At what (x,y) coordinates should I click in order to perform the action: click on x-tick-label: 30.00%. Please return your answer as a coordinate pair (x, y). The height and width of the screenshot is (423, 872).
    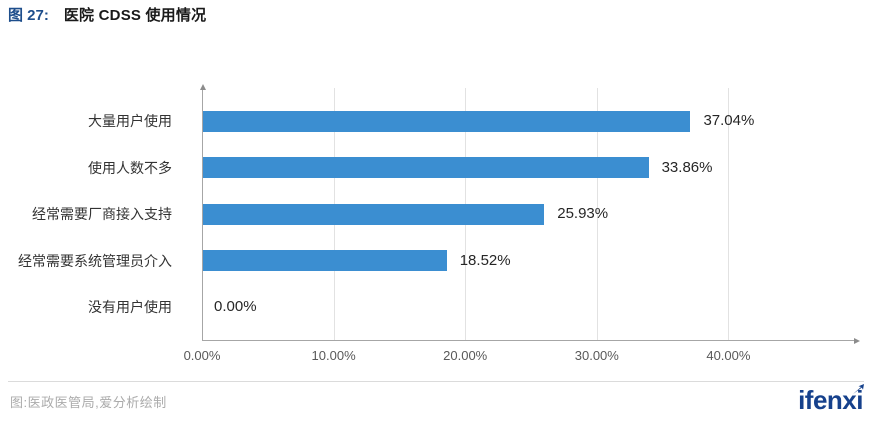
    Looking at the image, I should click on (596, 355).